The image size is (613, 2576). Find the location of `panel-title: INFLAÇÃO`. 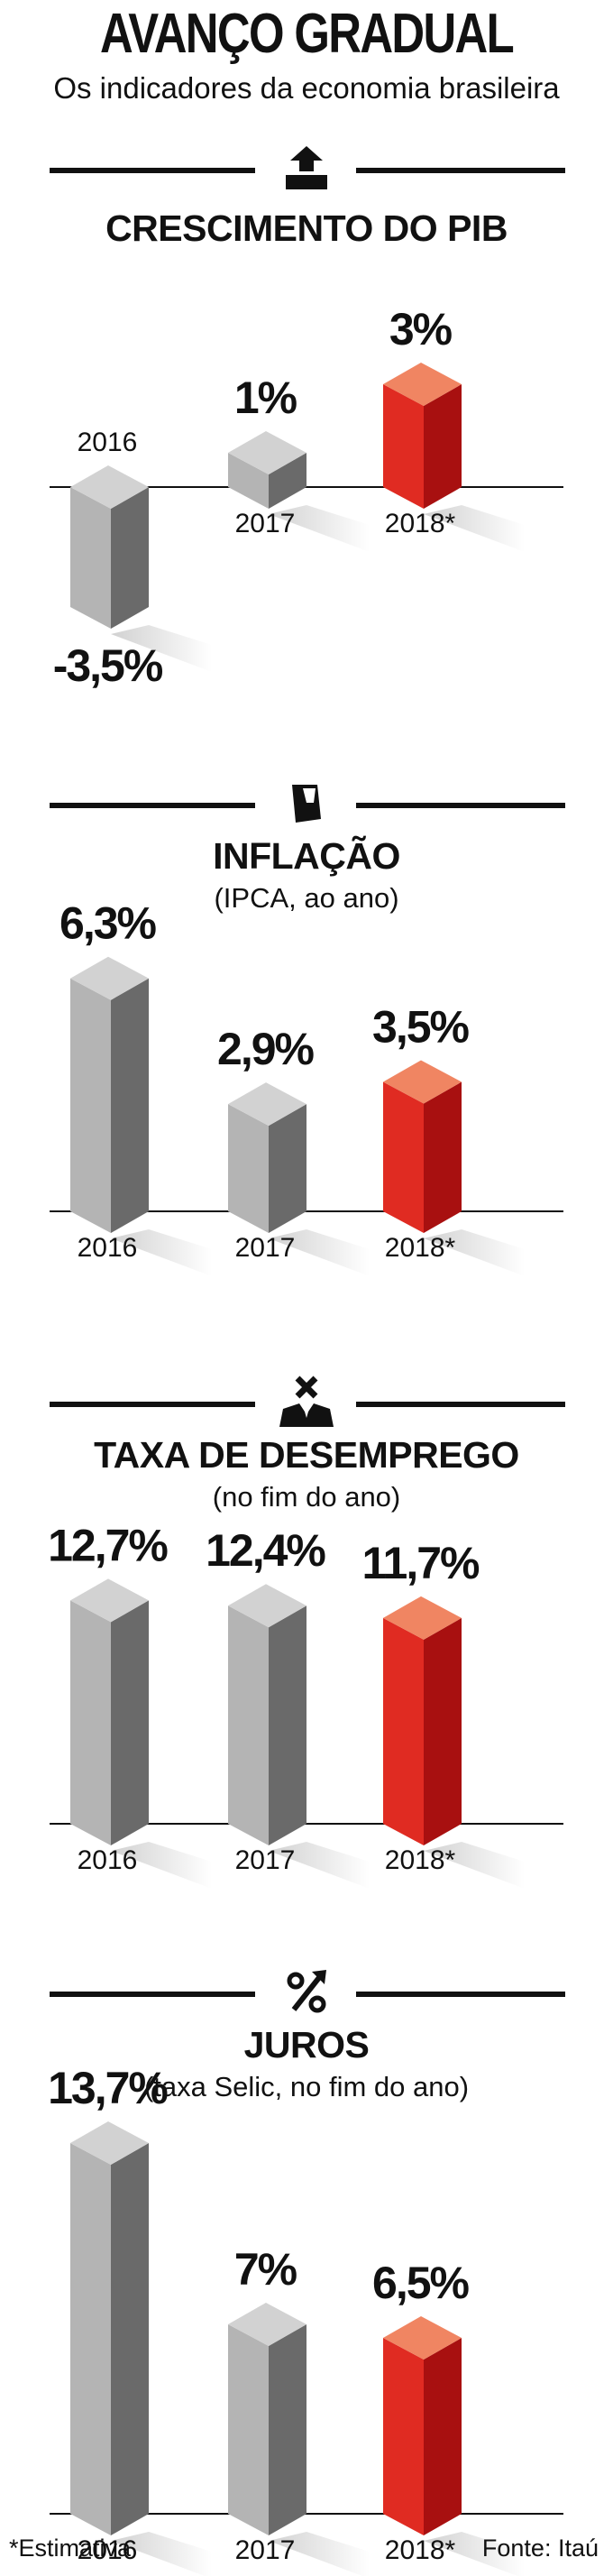

panel-title: INFLAÇÃO is located at coordinates (306, 856).